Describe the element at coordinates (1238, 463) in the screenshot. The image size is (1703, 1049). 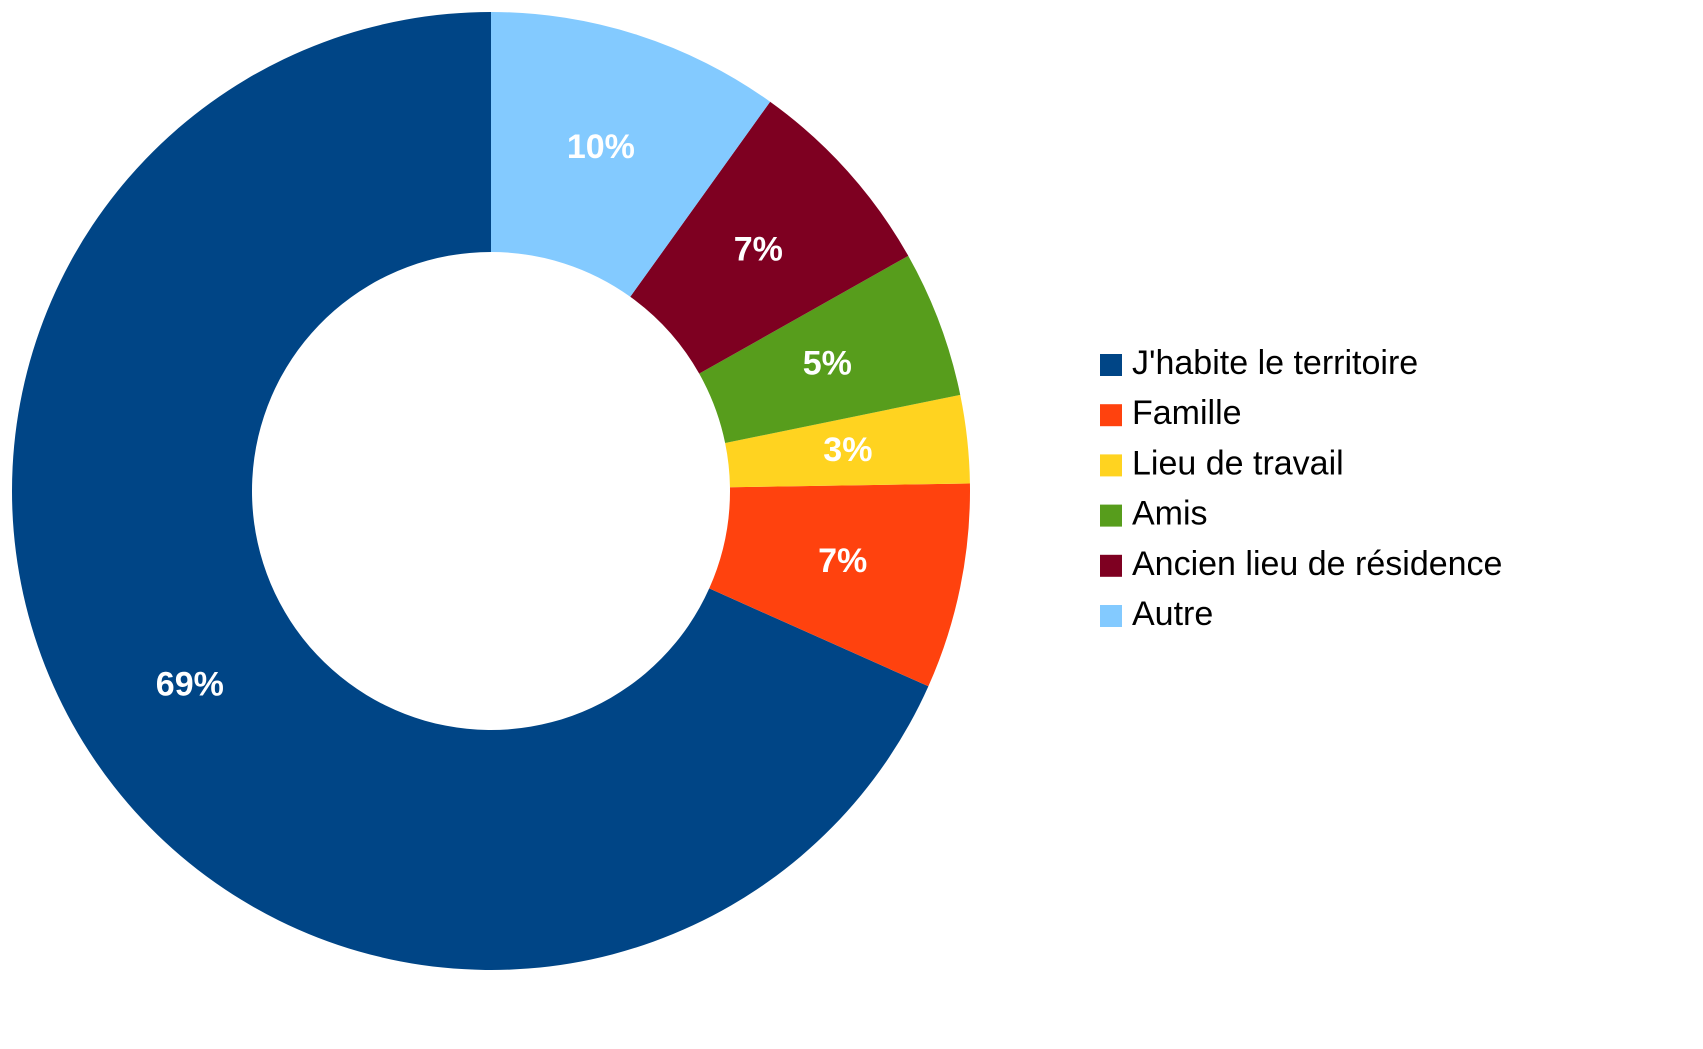
I see `legend-label: Lieu de travail` at that location.